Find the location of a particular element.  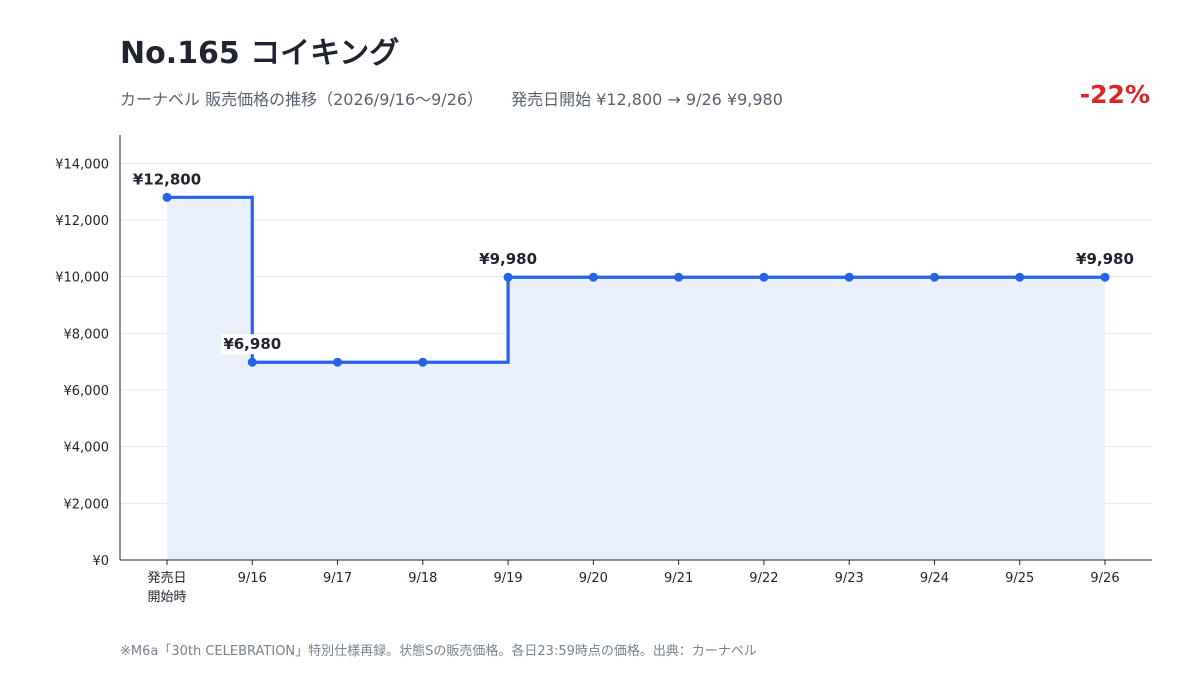

data-label: ¥6,980 is located at coordinates (252, 344).